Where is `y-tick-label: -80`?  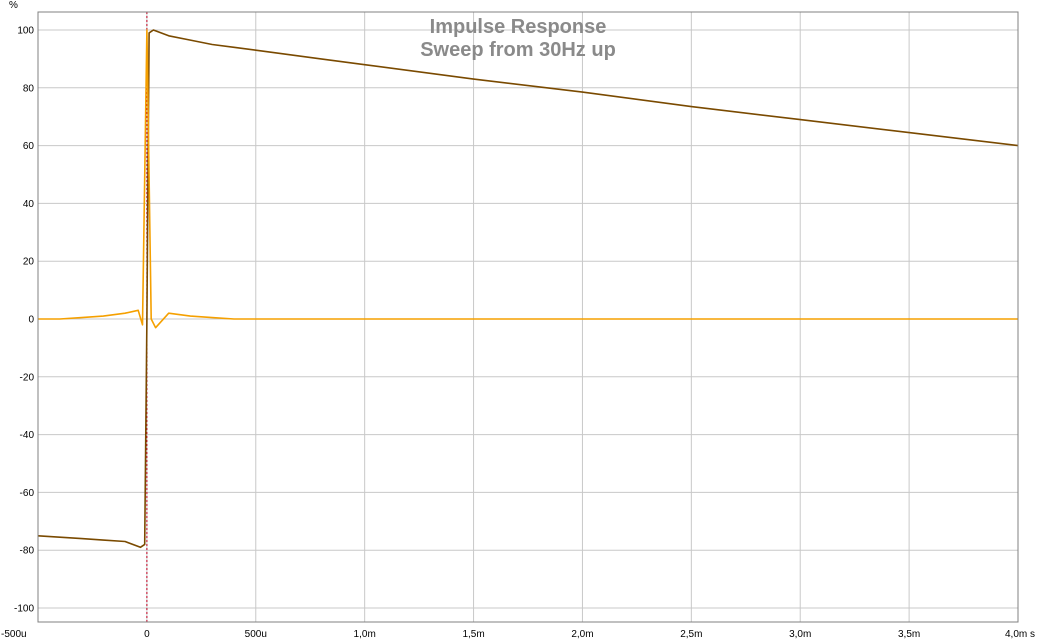 y-tick-label: -80 is located at coordinates (27, 551).